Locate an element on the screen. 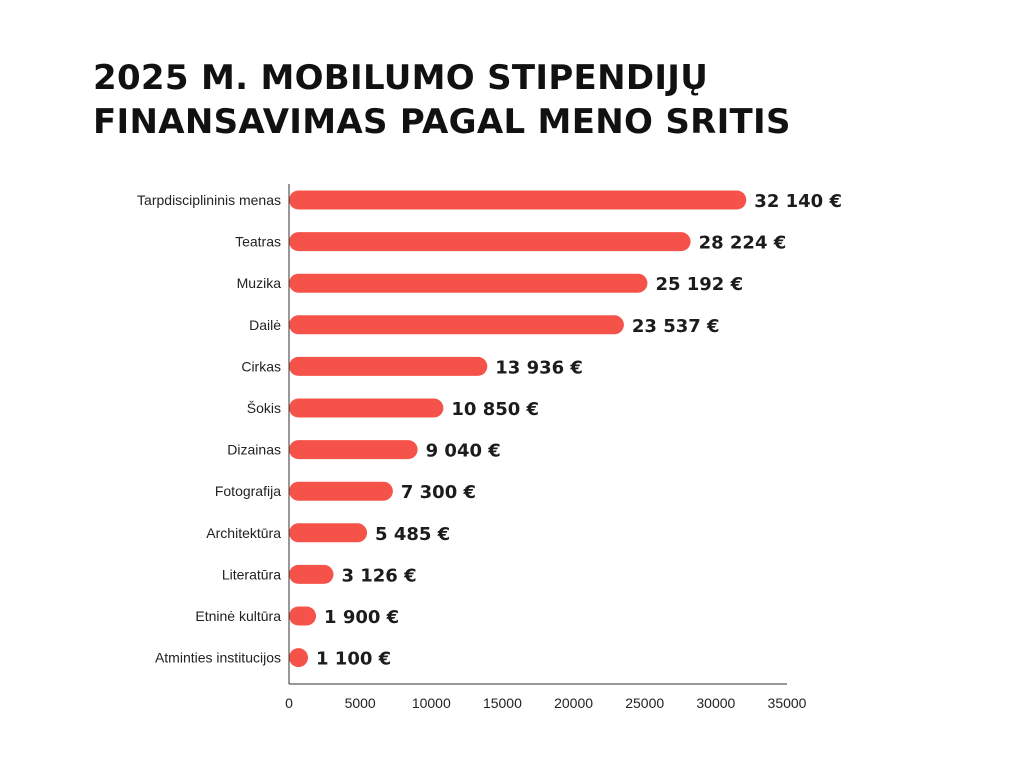 This screenshot has height=768, width=1025. value-label: 28 224 € is located at coordinates (743, 243).